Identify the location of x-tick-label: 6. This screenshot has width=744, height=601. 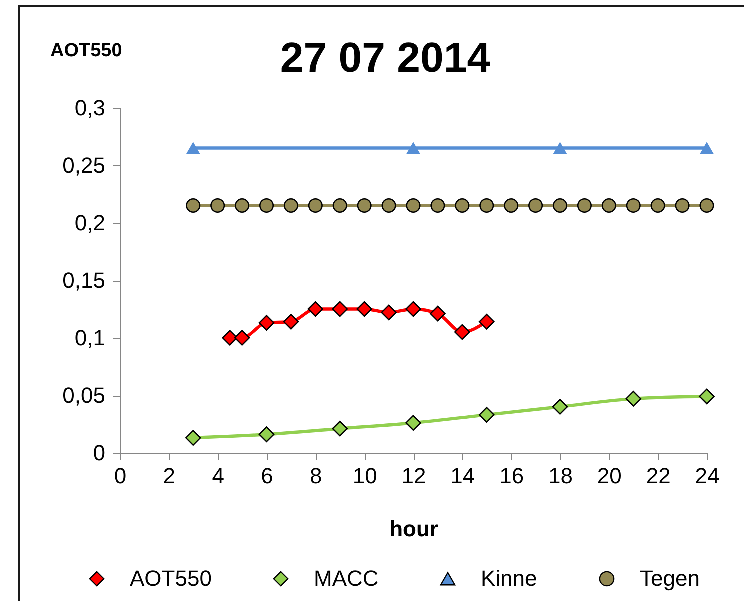
(267, 476).